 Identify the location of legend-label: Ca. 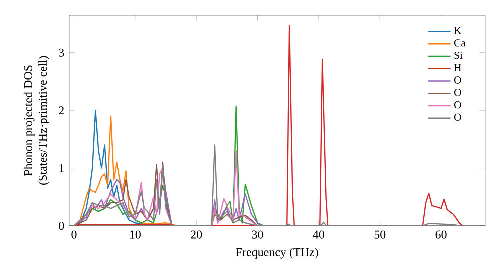
(460, 43).